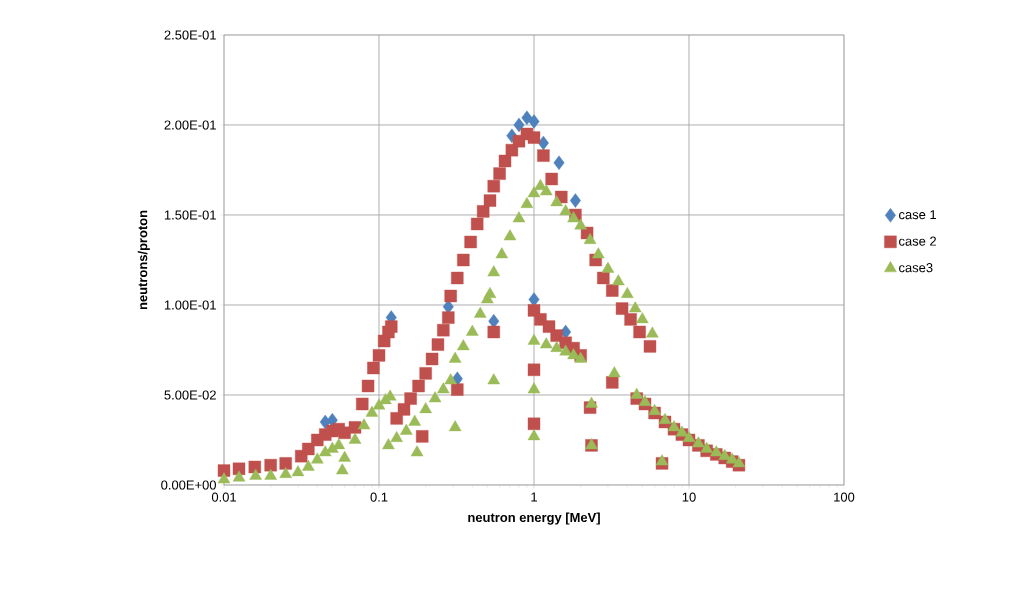 The image size is (1031, 610). What do you see at coordinates (190, 305) in the screenshot?
I see `y-tick-label: 1.00E-01` at bounding box center [190, 305].